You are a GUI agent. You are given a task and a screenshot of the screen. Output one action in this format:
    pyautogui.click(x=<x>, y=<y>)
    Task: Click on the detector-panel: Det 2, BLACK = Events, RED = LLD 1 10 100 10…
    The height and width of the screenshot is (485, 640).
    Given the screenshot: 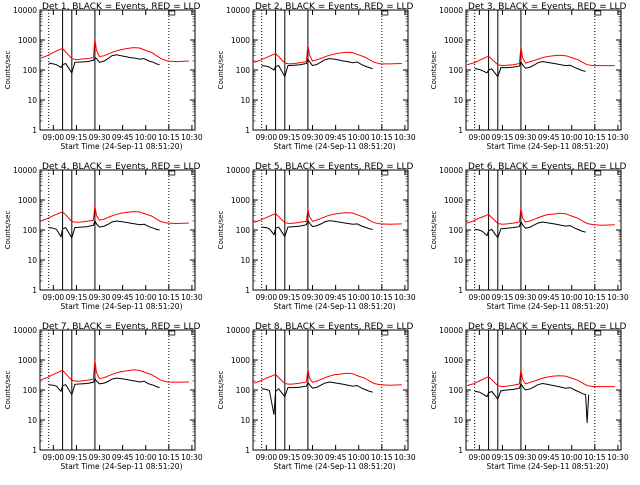 What is the action you would take?
    pyautogui.click(x=316, y=76)
    